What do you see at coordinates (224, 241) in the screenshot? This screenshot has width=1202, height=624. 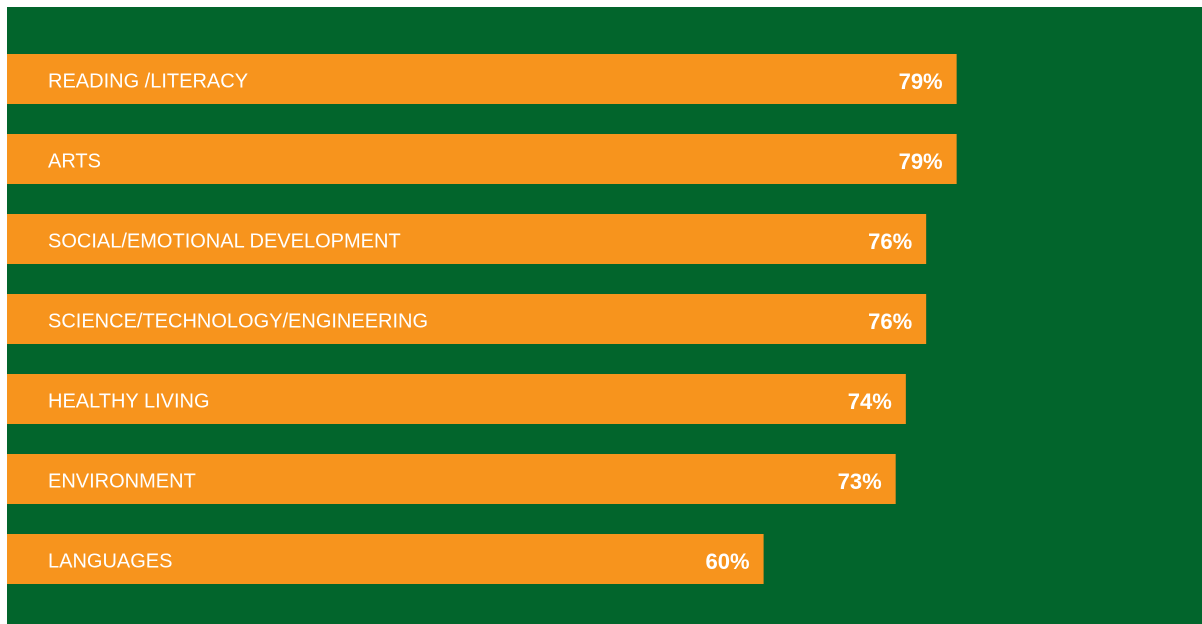 I see `category-label: SOCIAL/EMOTIONAL DEVELOPMENT` at bounding box center [224, 241].